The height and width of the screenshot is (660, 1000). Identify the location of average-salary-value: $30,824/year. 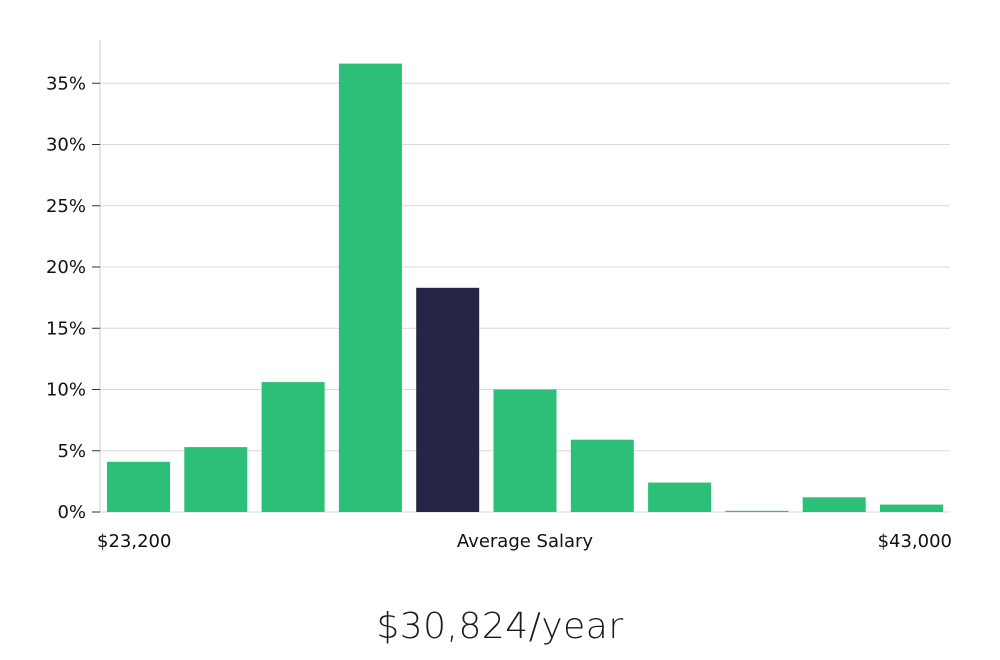
(500, 626).